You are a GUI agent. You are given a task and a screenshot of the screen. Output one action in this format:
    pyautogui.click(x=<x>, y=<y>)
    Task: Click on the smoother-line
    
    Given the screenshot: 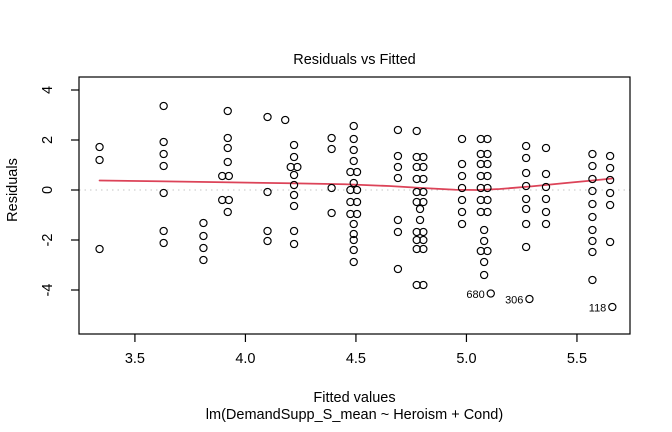 What is the action you would take?
    pyautogui.click(x=356, y=184)
    